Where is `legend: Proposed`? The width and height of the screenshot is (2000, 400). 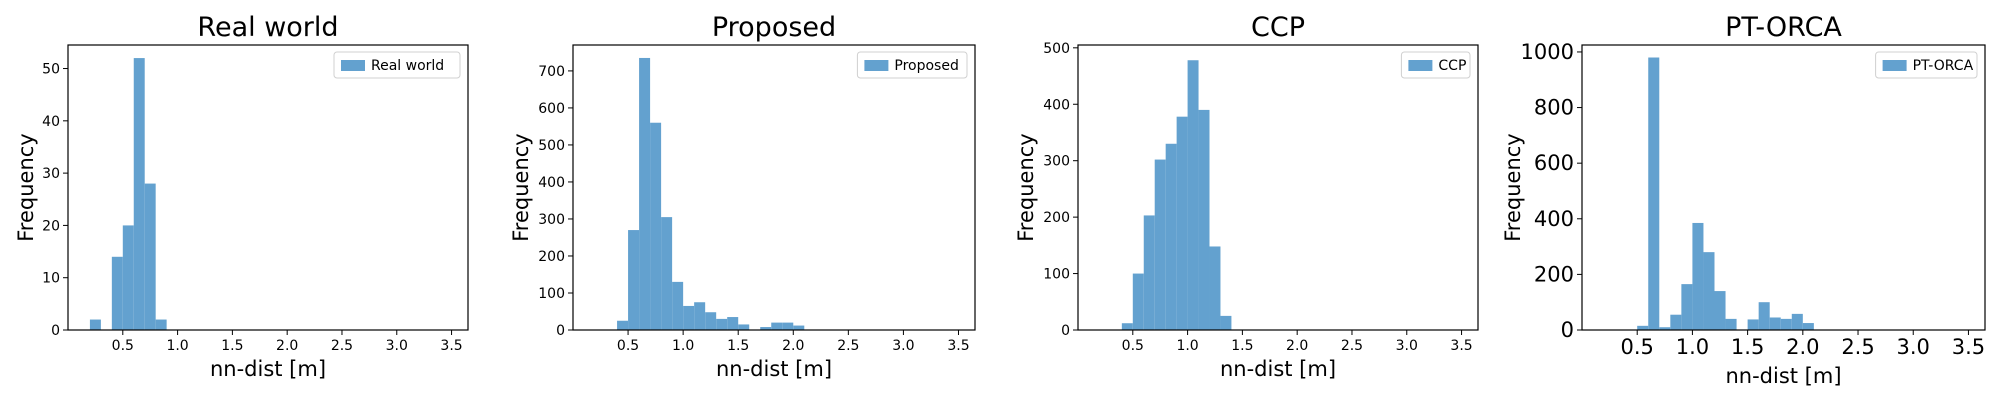 legend: Proposed is located at coordinates (912, 65).